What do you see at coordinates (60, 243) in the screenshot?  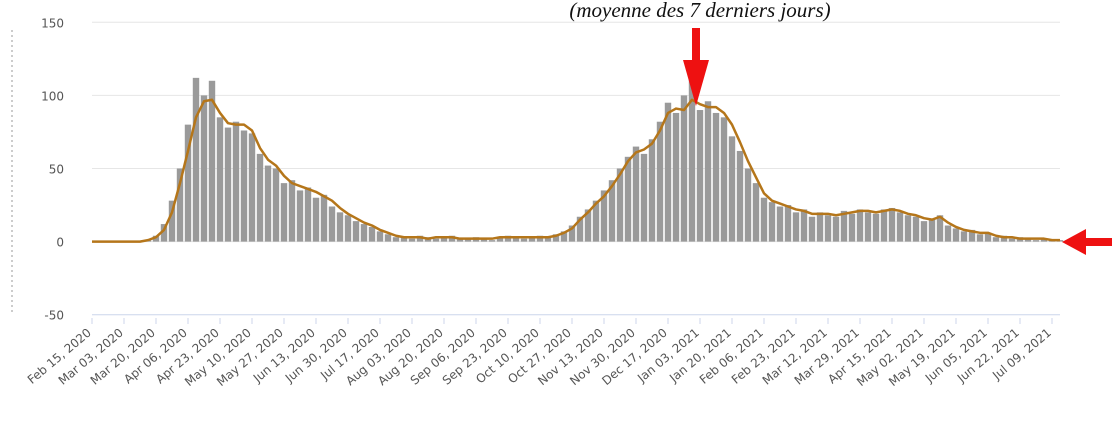 I see `y-tick-label: 0` at bounding box center [60, 243].